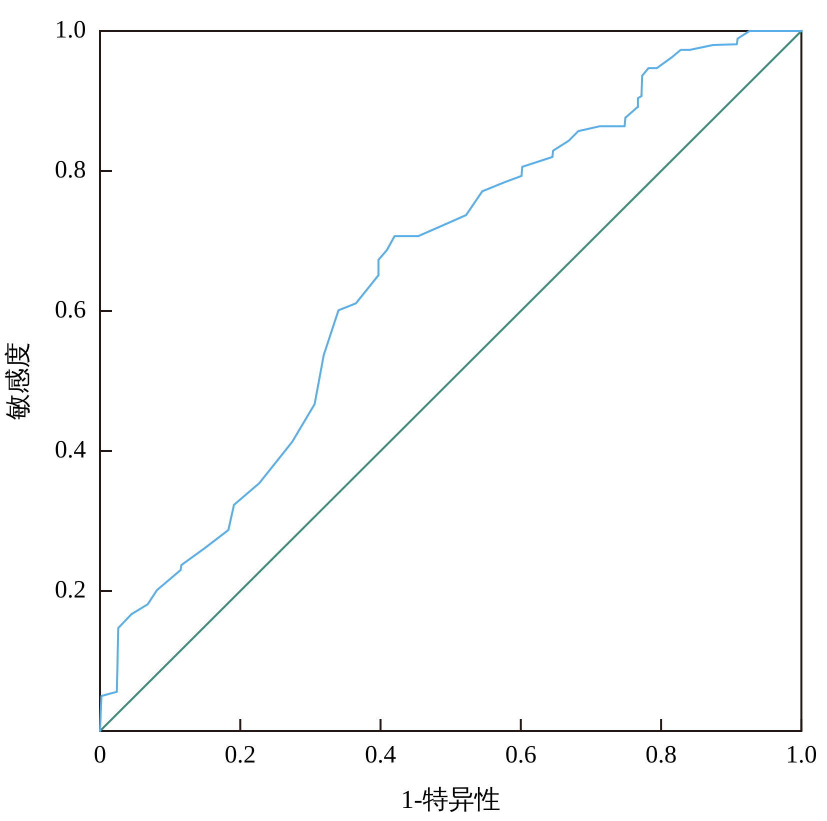  I want to click on x-tick-label: 0.8, so click(661, 755).